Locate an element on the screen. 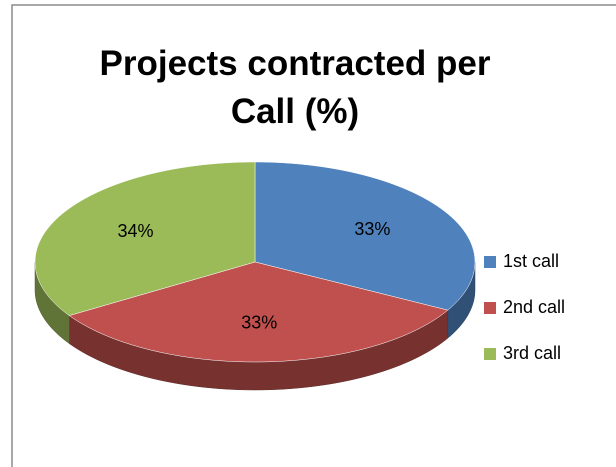  legend-label: 1st call is located at coordinates (531, 261).